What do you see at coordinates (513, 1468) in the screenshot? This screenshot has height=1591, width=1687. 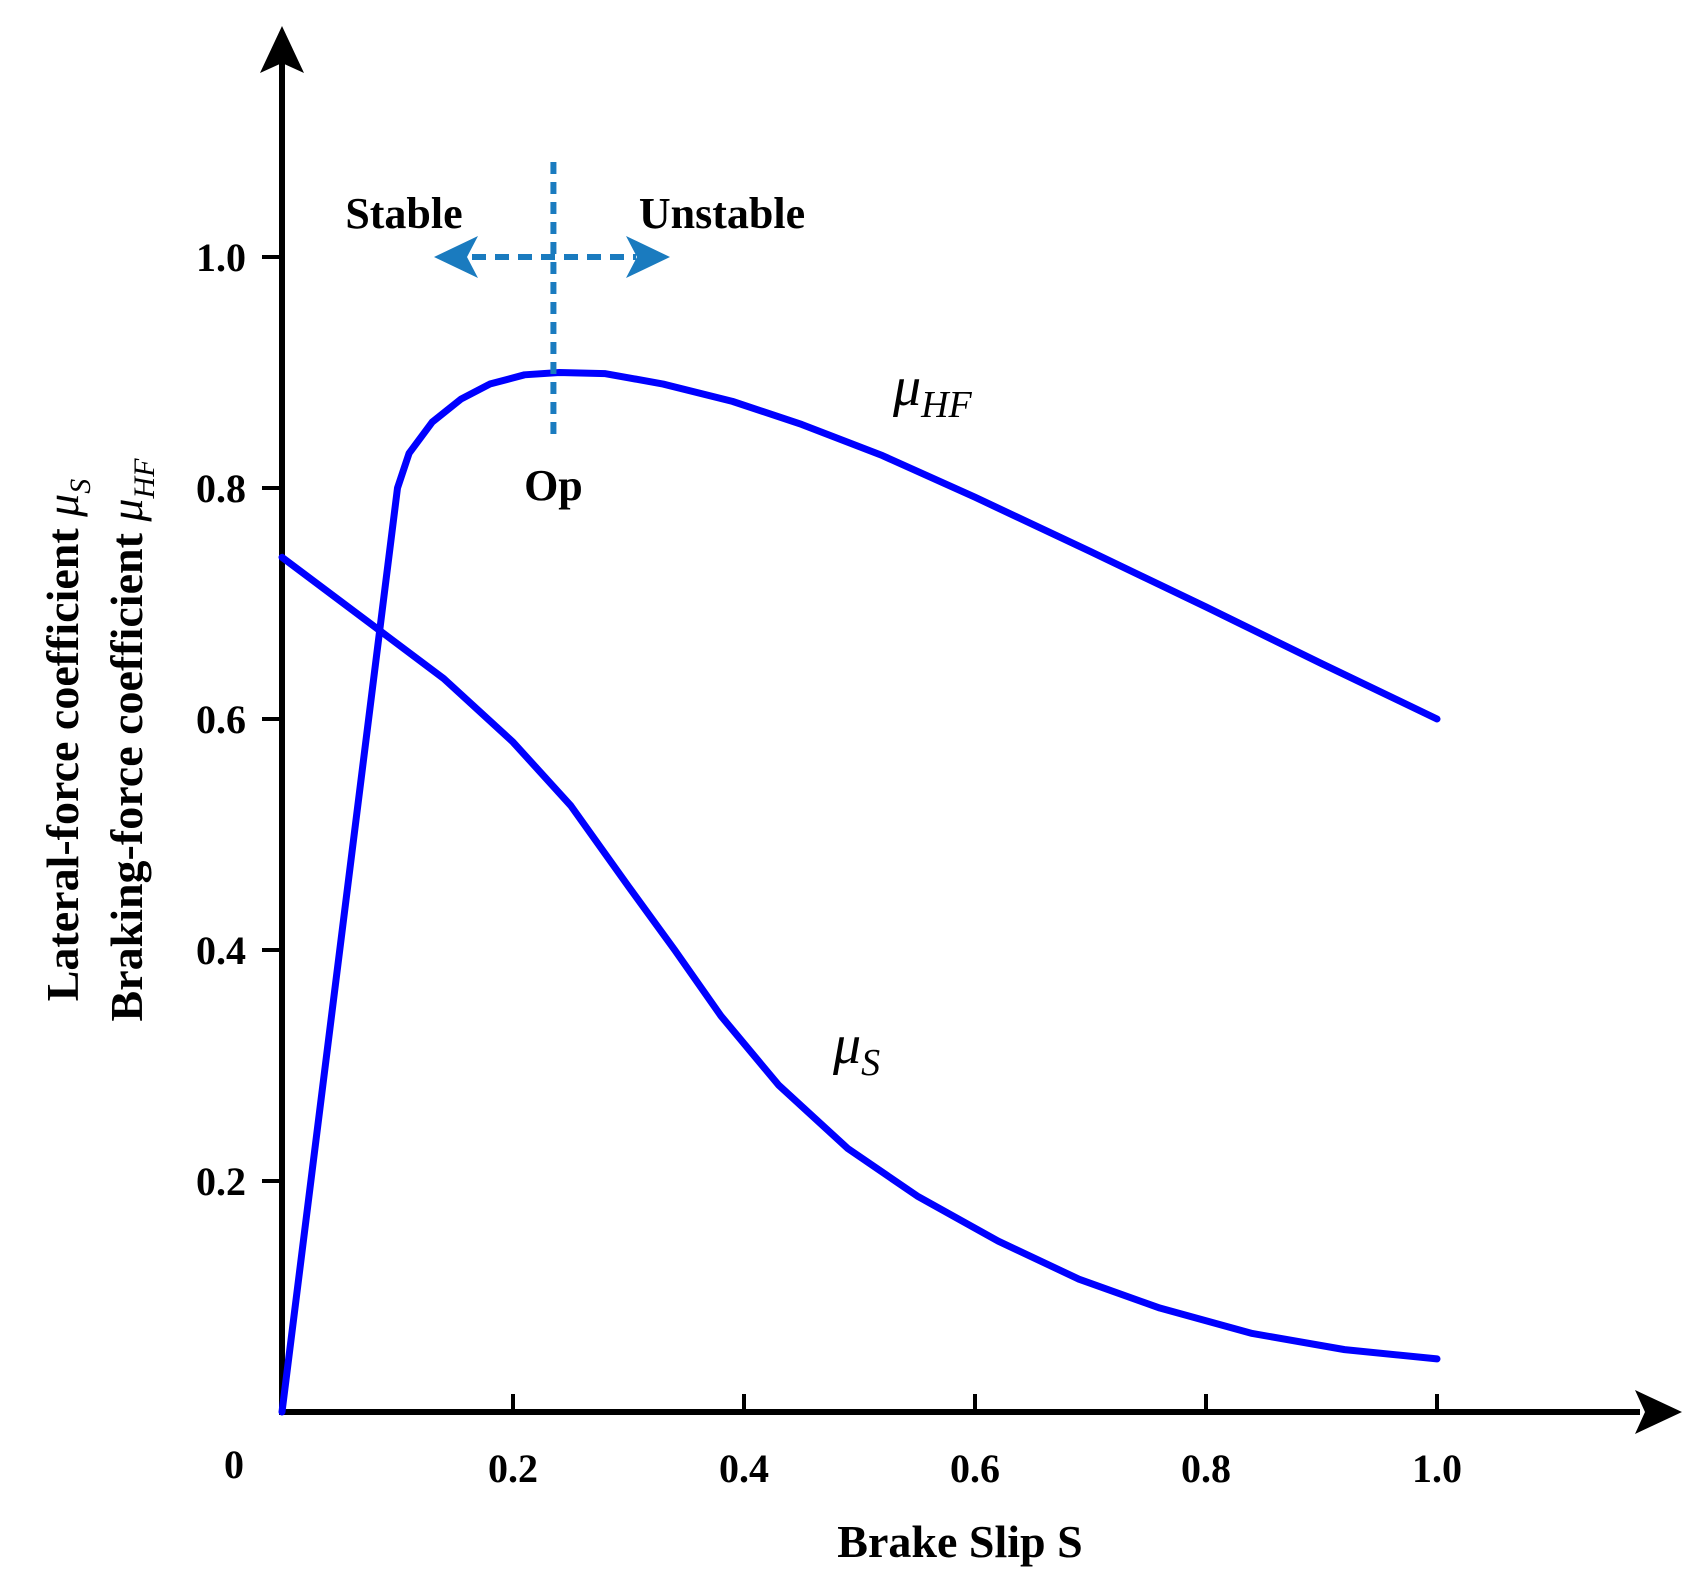 I see `x-tick-label: 0.2` at bounding box center [513, 1468].